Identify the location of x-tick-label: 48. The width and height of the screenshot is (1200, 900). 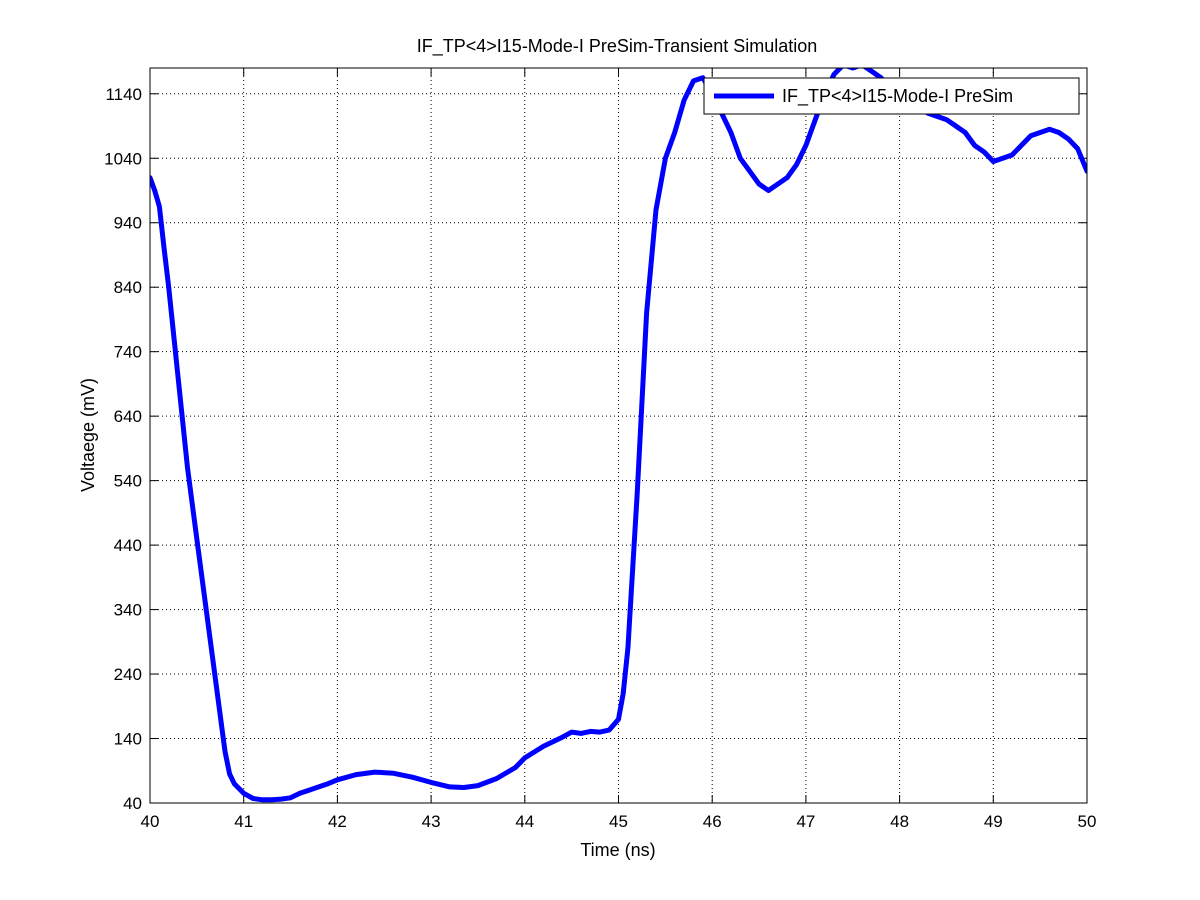
(899, 821).